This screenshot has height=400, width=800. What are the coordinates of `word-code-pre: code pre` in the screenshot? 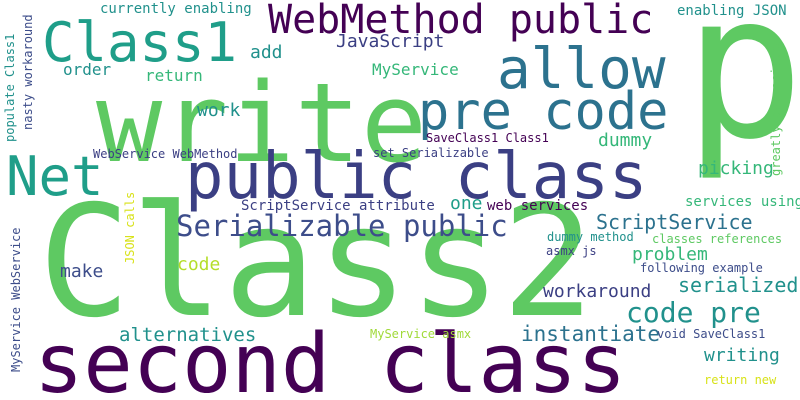 It's located at (693, 312).